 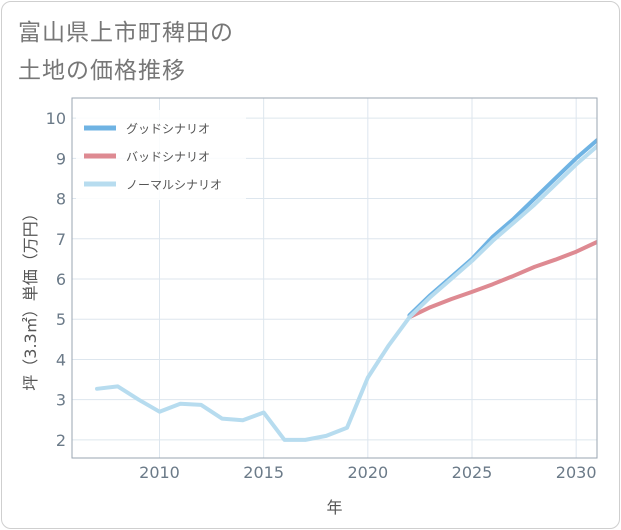 I want to click on y-tick-label: 8, so click(x=61, y=199).